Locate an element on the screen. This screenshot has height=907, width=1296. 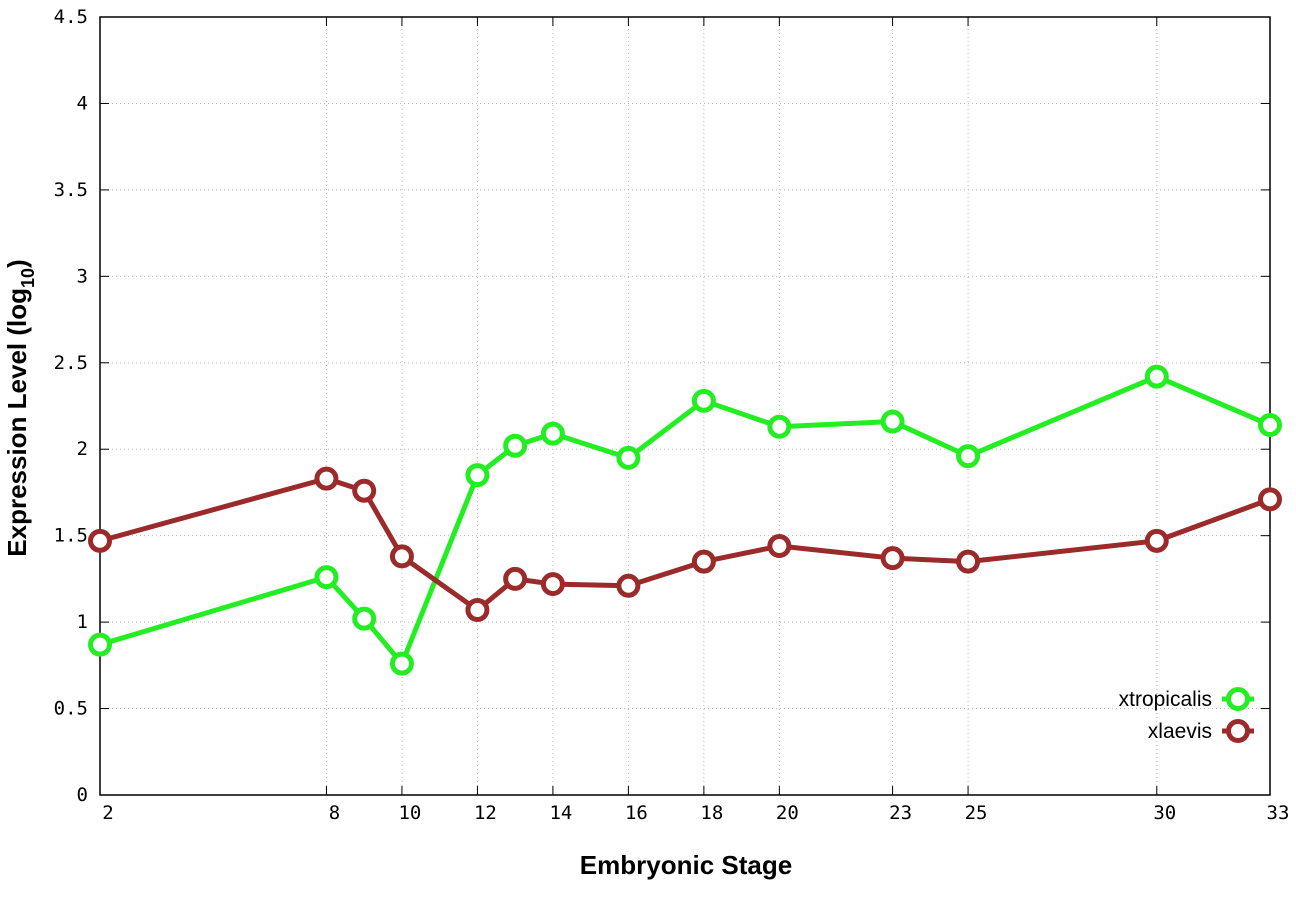
x-tick-label: 8 is located at coordinates (334, 813).